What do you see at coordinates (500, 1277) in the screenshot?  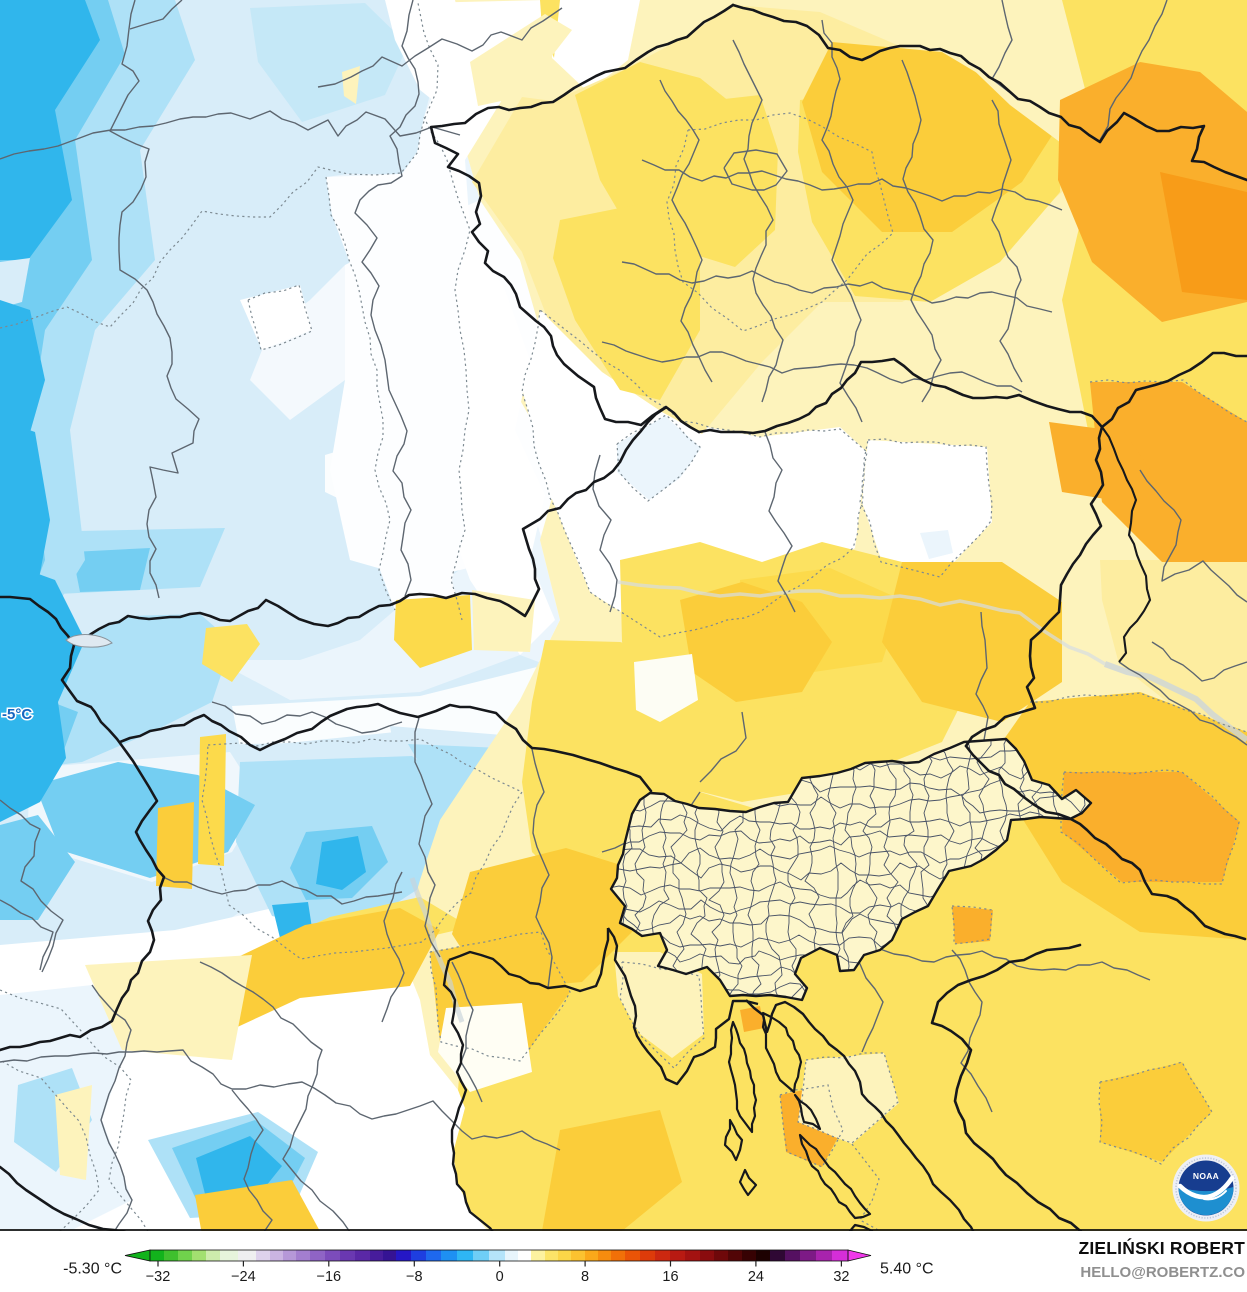 I see `svg-text: 0` at bounding box center [500, 1277].